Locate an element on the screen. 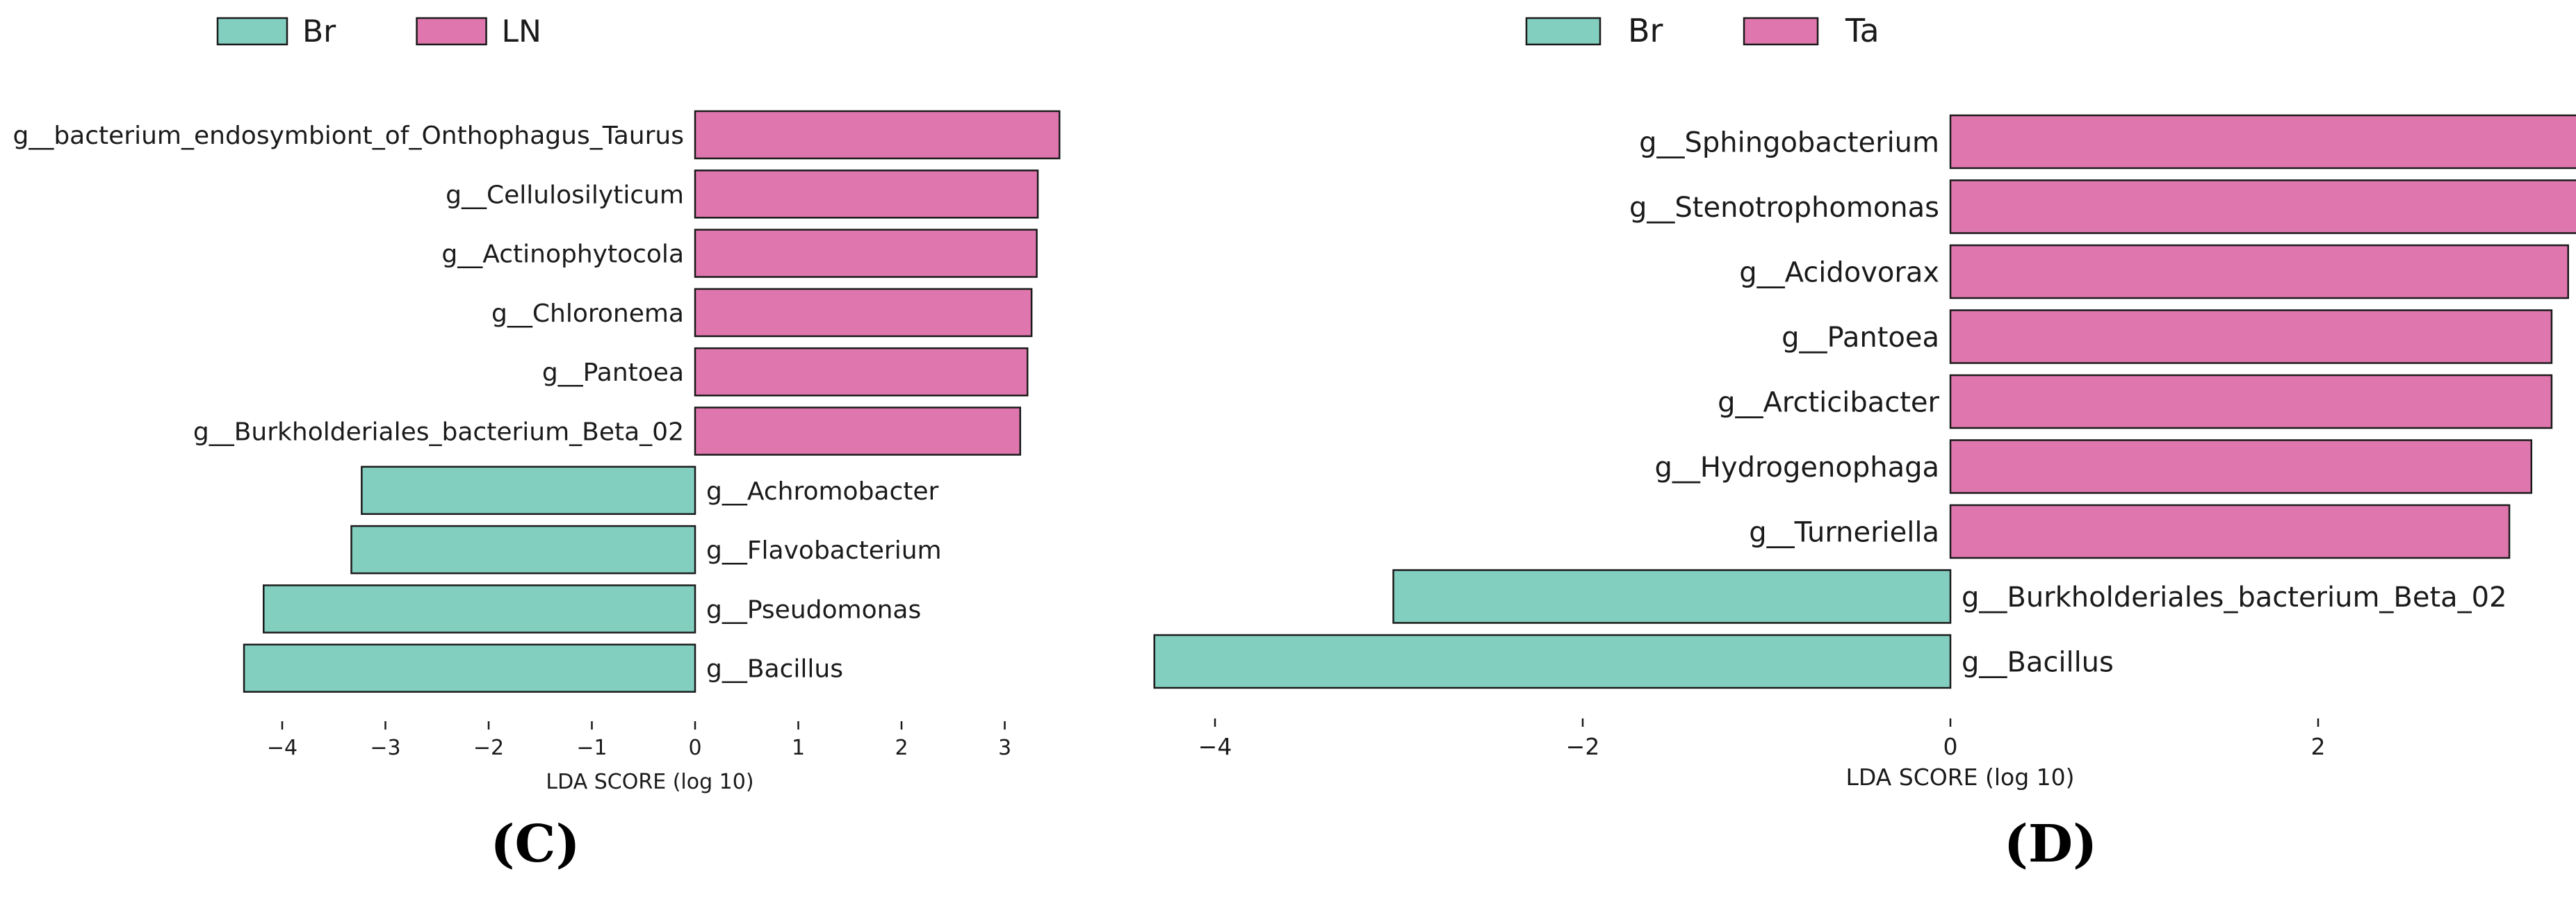  legend-swatch-ta is located at coordinates (1781, 32).